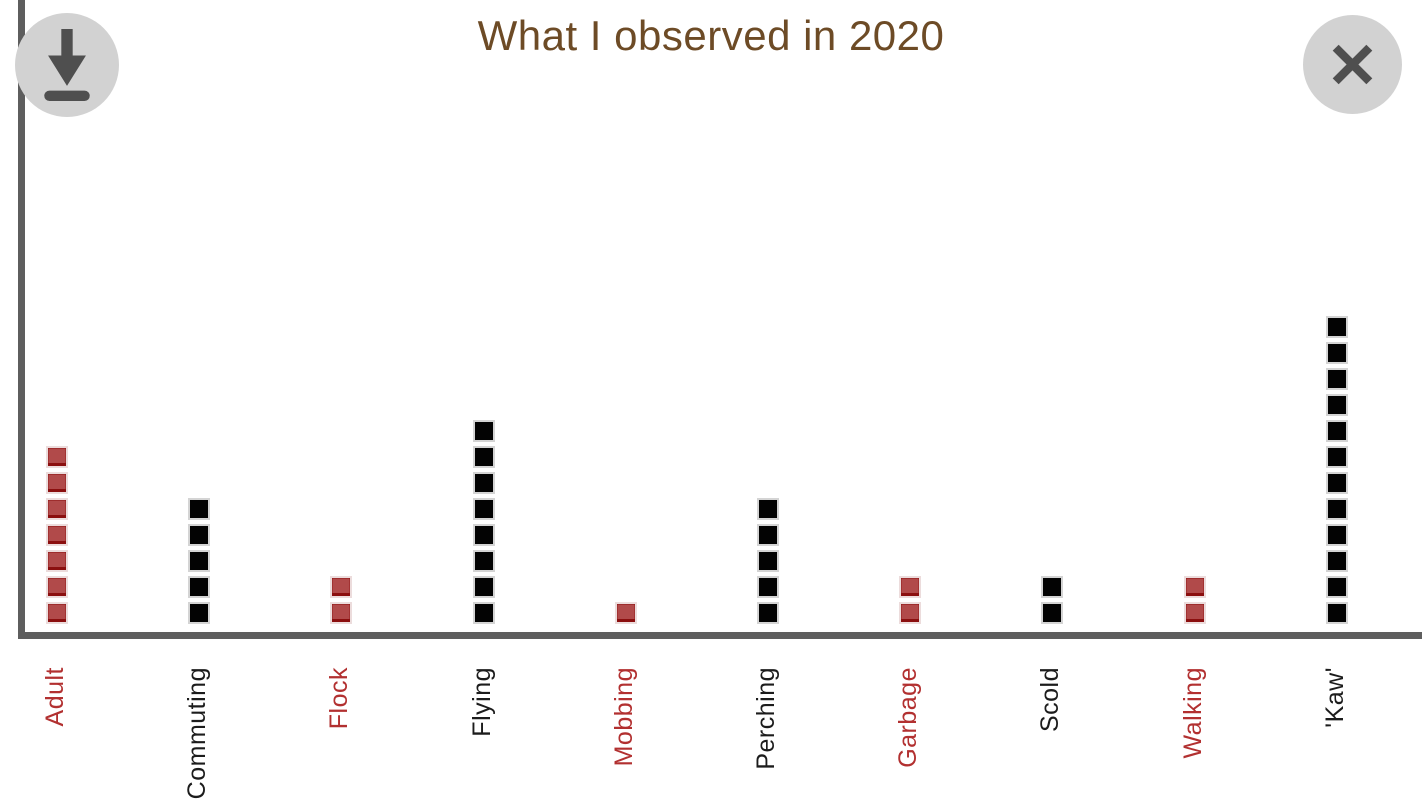 Image resolution: width=1422 pixels, height=800 pixels. I want to click on x-axis, so click(720, 635).